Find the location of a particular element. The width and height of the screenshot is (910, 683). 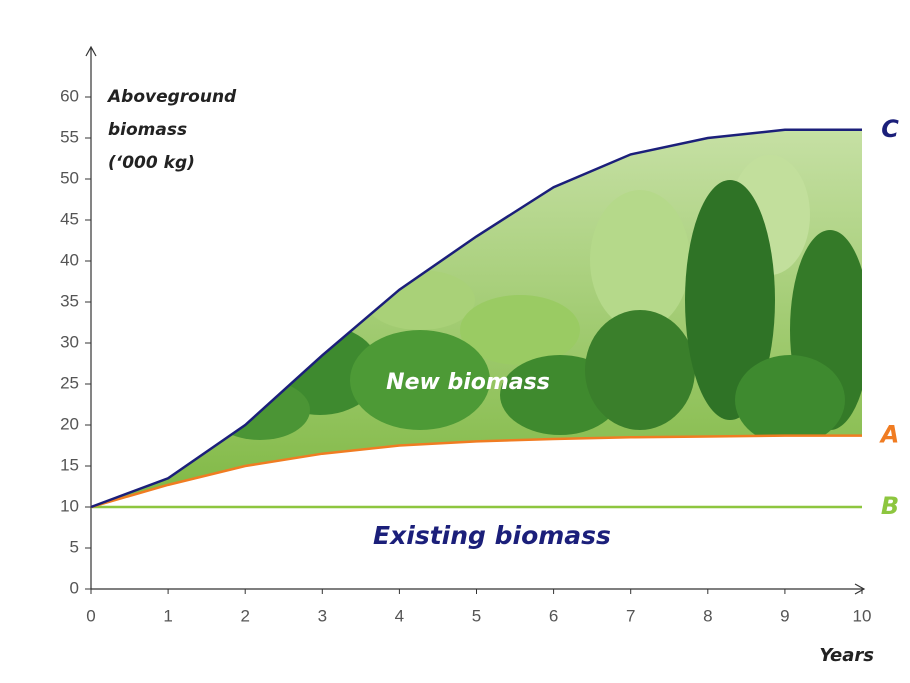

y-tick-label: 15 is located at coordinates (69, 464).